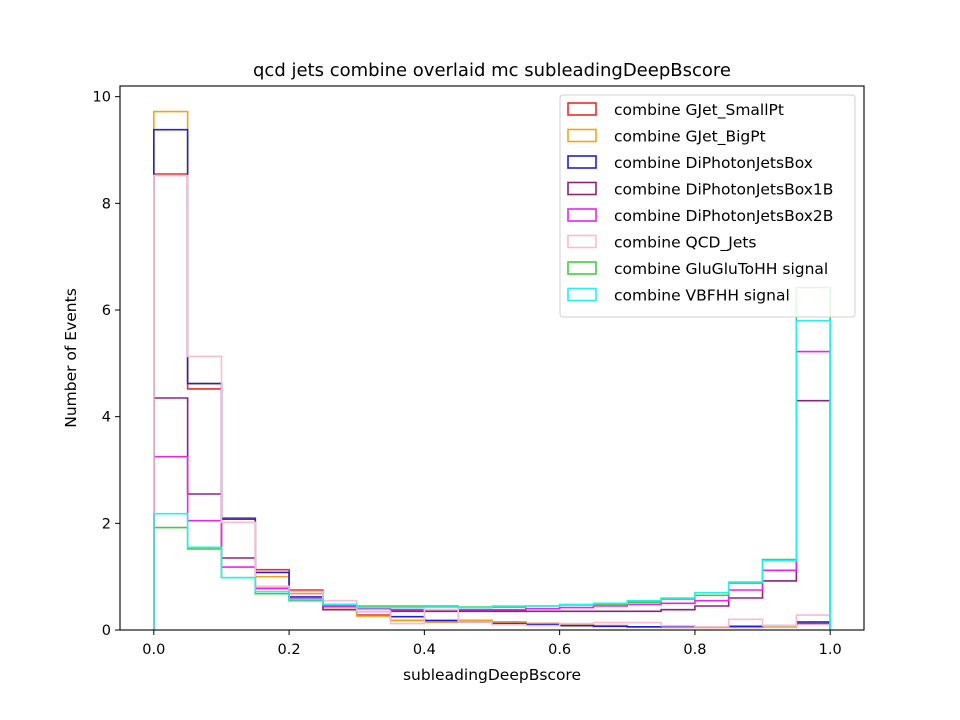 Image resolution: width=960 pixels, height=720 pixels. I want to click on legend-label: combine GJet_BigPt, so click(690, 137).